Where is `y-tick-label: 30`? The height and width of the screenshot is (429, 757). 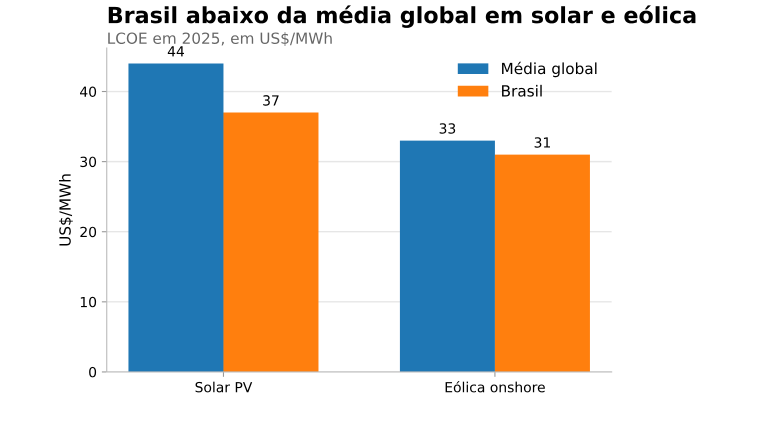 y-tick-label: 30 is located at coordinates (88, 162).